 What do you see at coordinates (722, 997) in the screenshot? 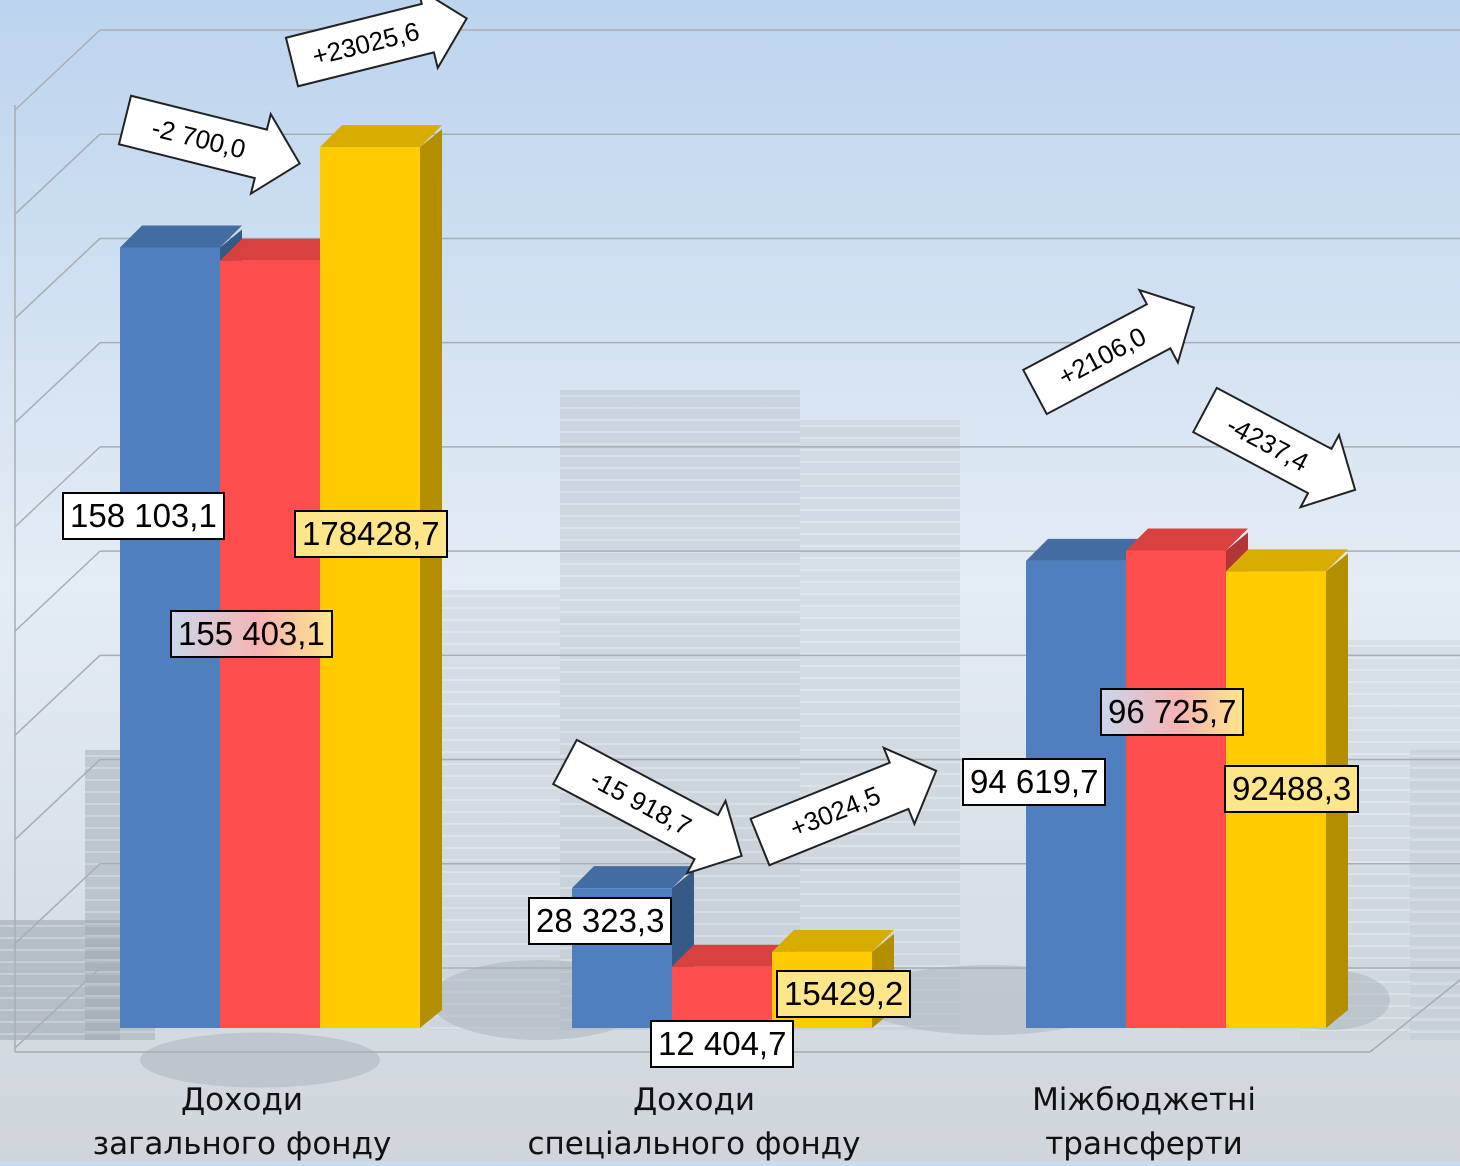
I see `bar-s1-c1` at bounding box center [722, 997].